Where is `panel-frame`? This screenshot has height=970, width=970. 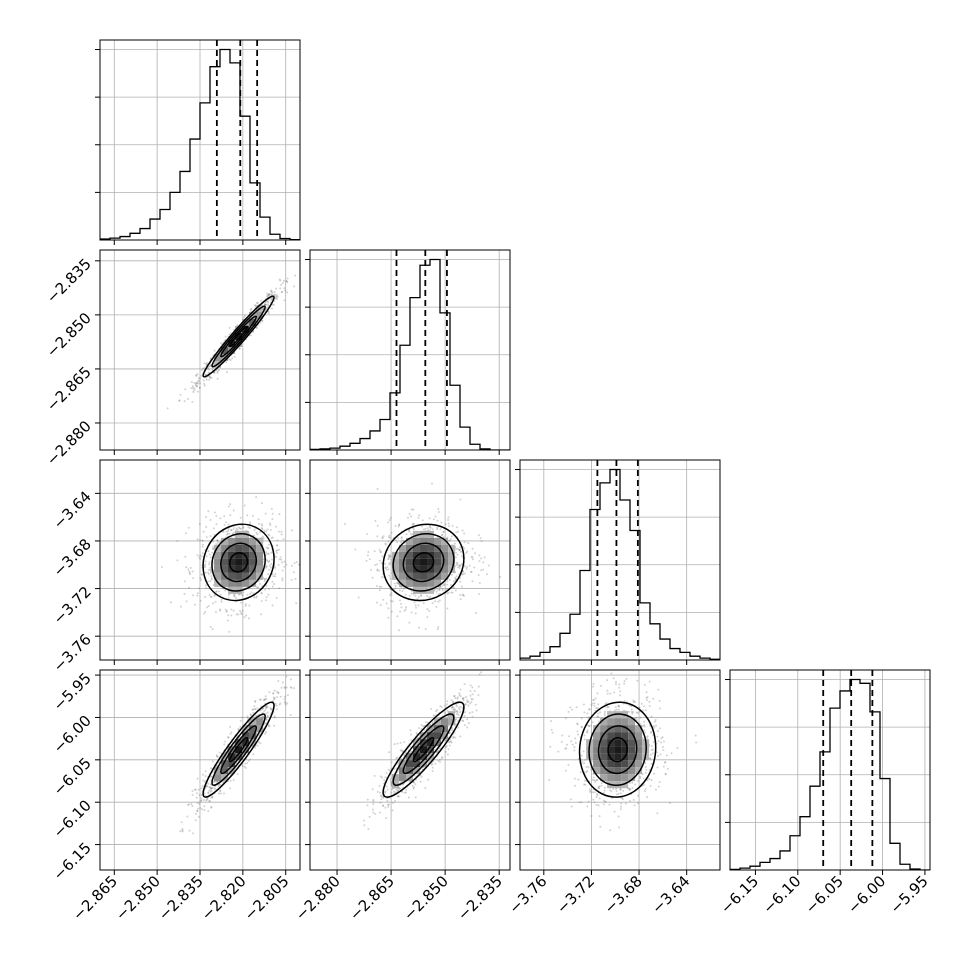
panel-frame is located at coordinates (410, 560).